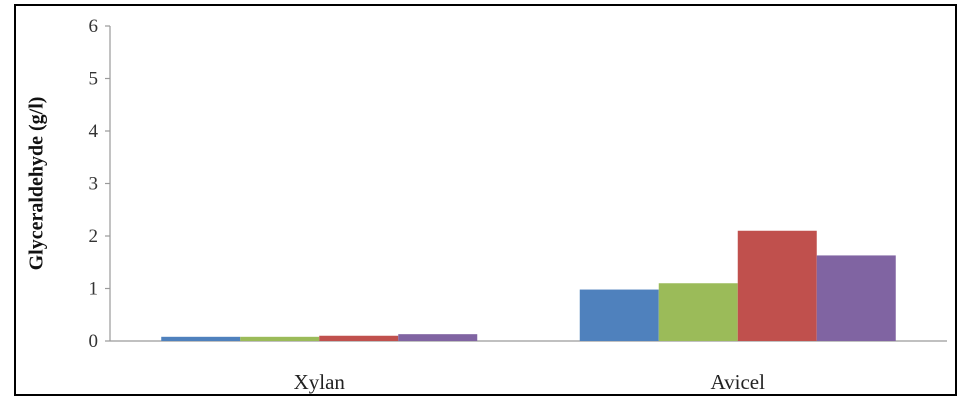  I want to click on y-tick-label: 2, so click(94, 236).